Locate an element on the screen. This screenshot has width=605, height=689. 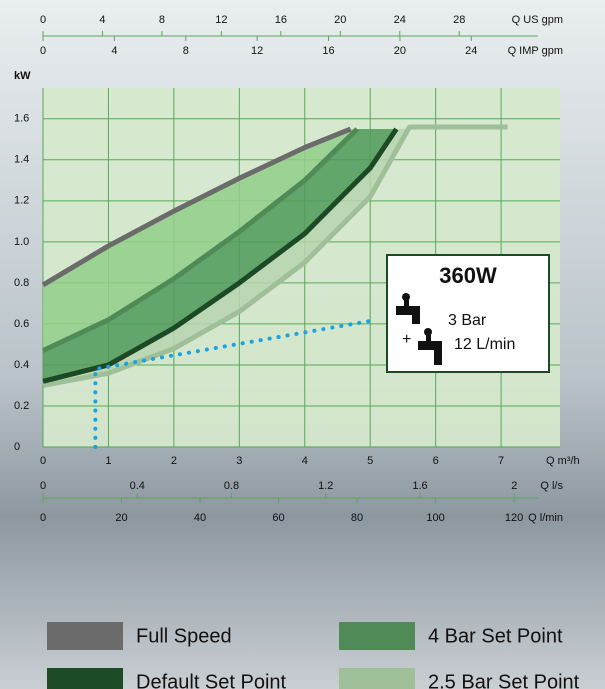
y-tick-label: 1.0 is located at coordinates (21, 242).